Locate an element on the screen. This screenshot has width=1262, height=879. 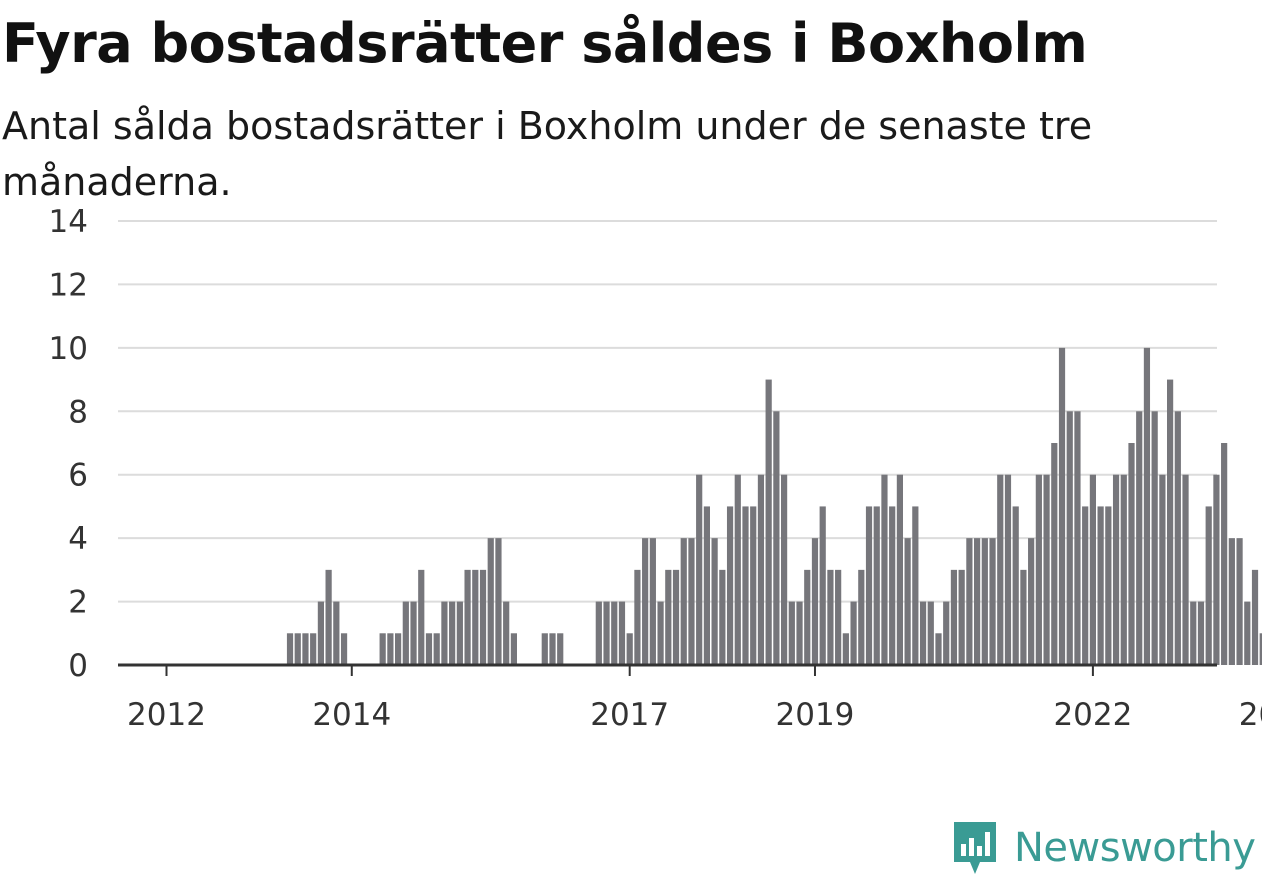
newsworthy-logo: Newsworthy is located at coordinates (1103, 848).